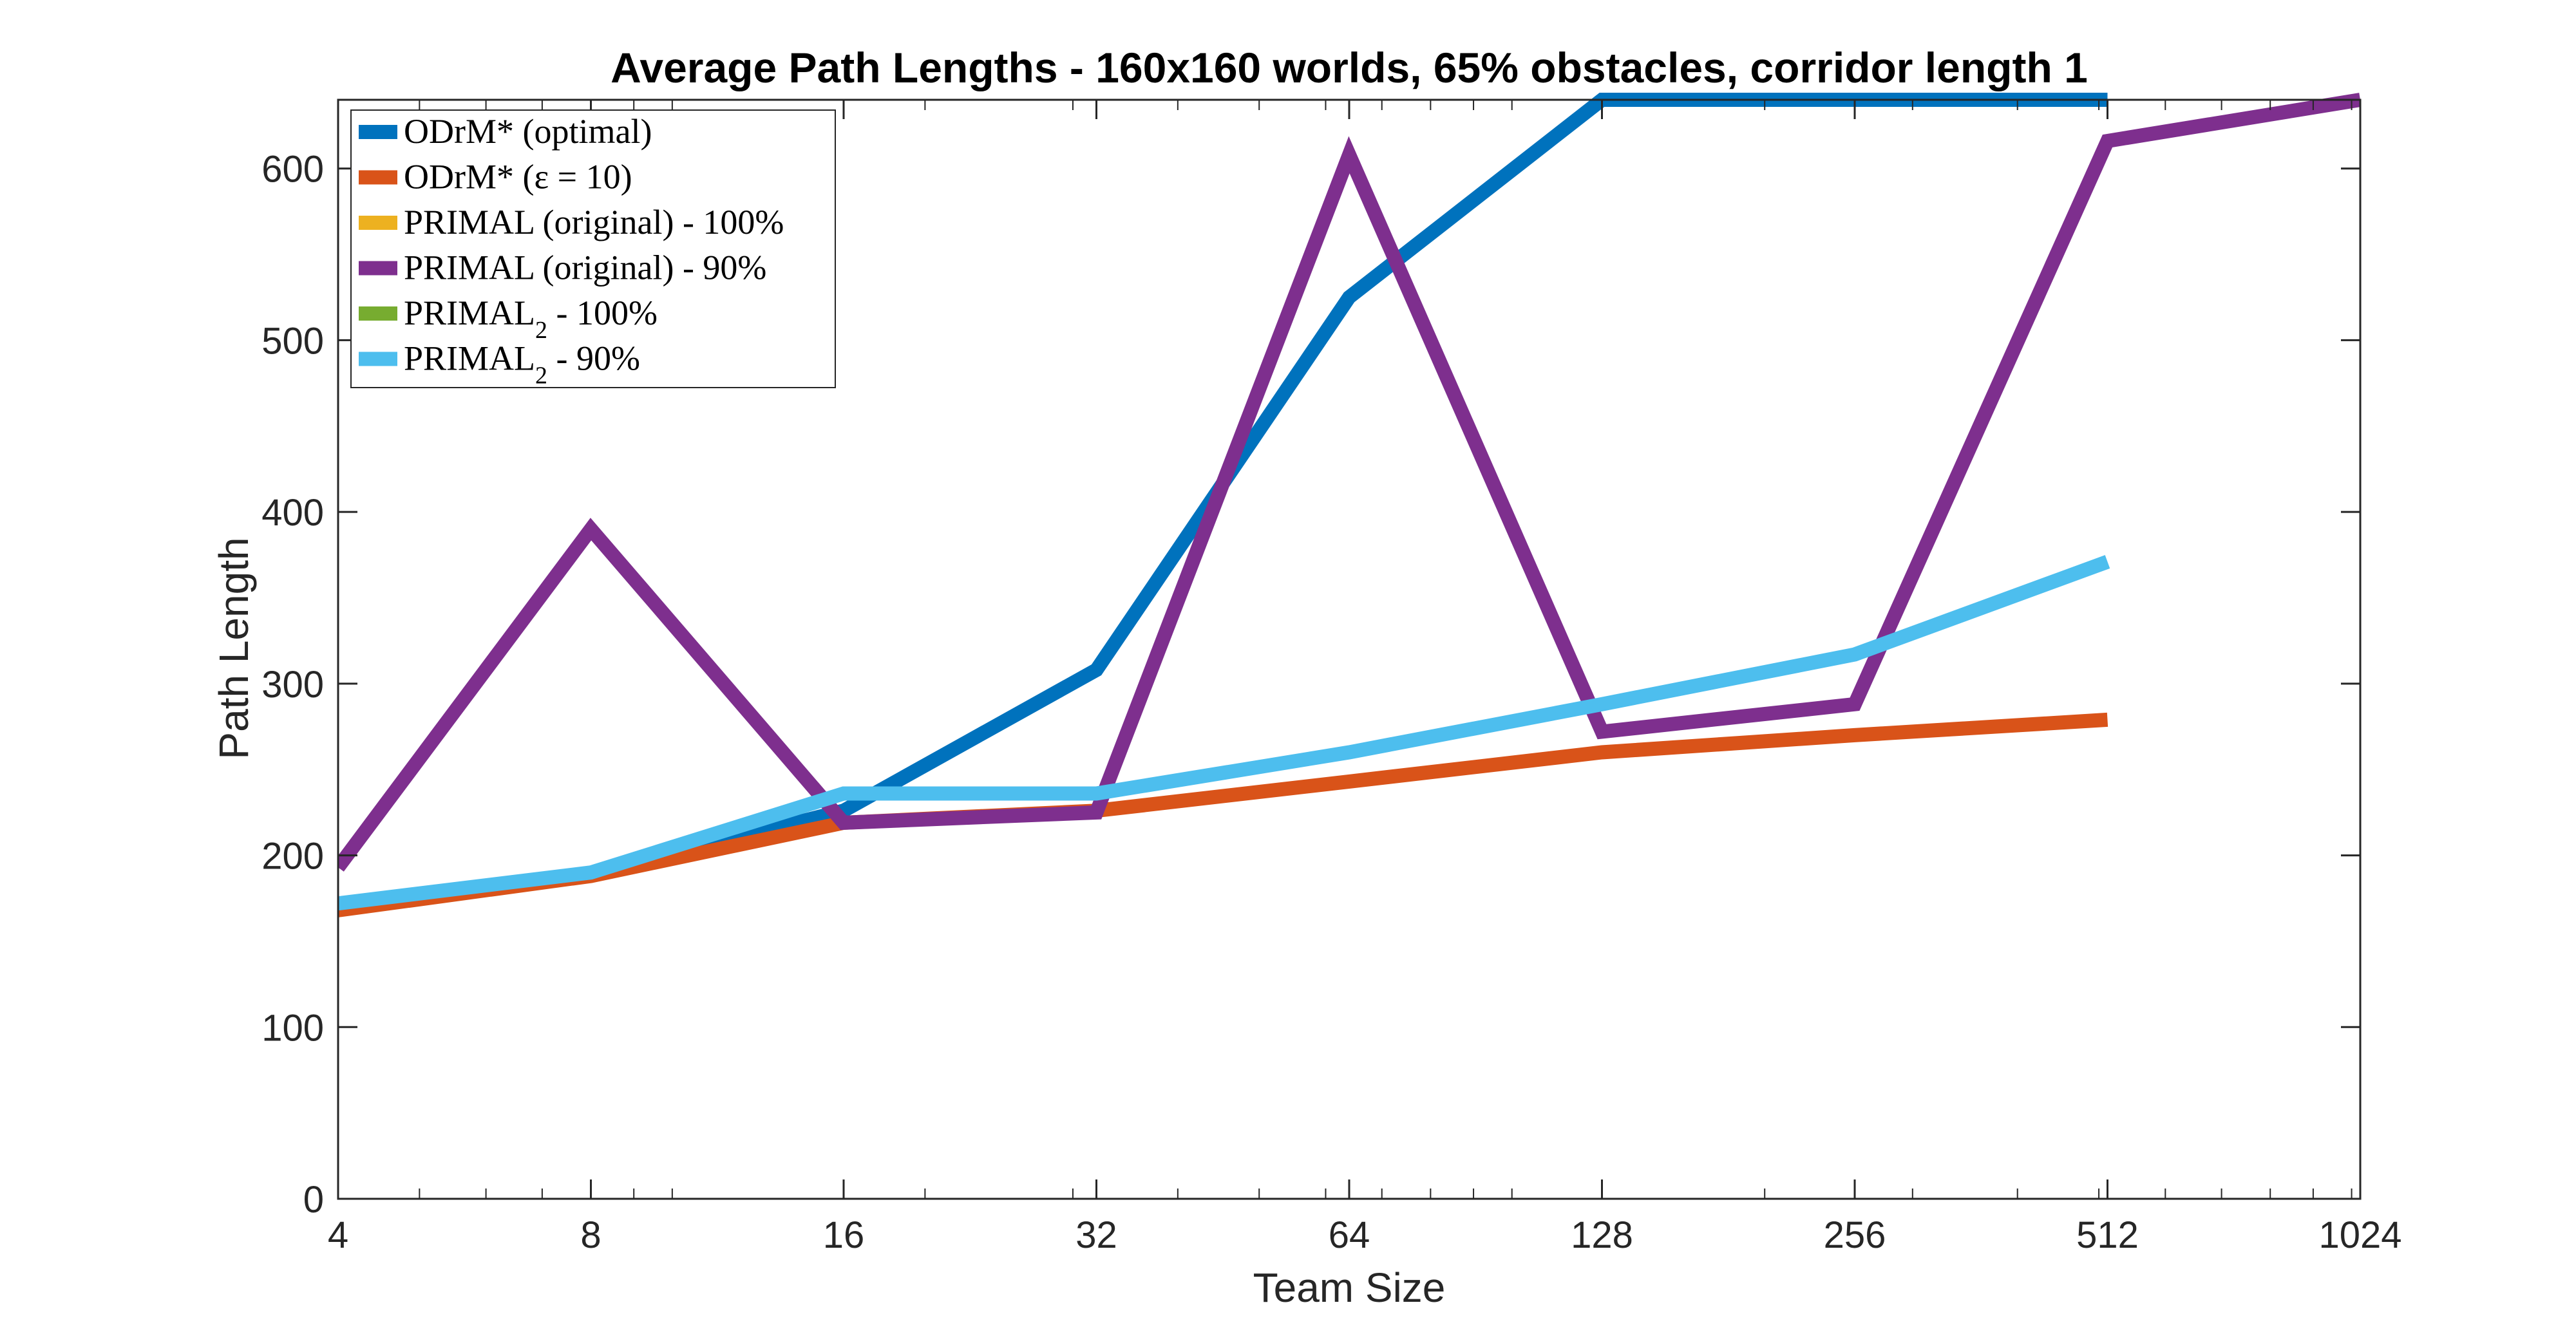  I want to click on legend-label: ODrM* (optimal), so click(528, 131).